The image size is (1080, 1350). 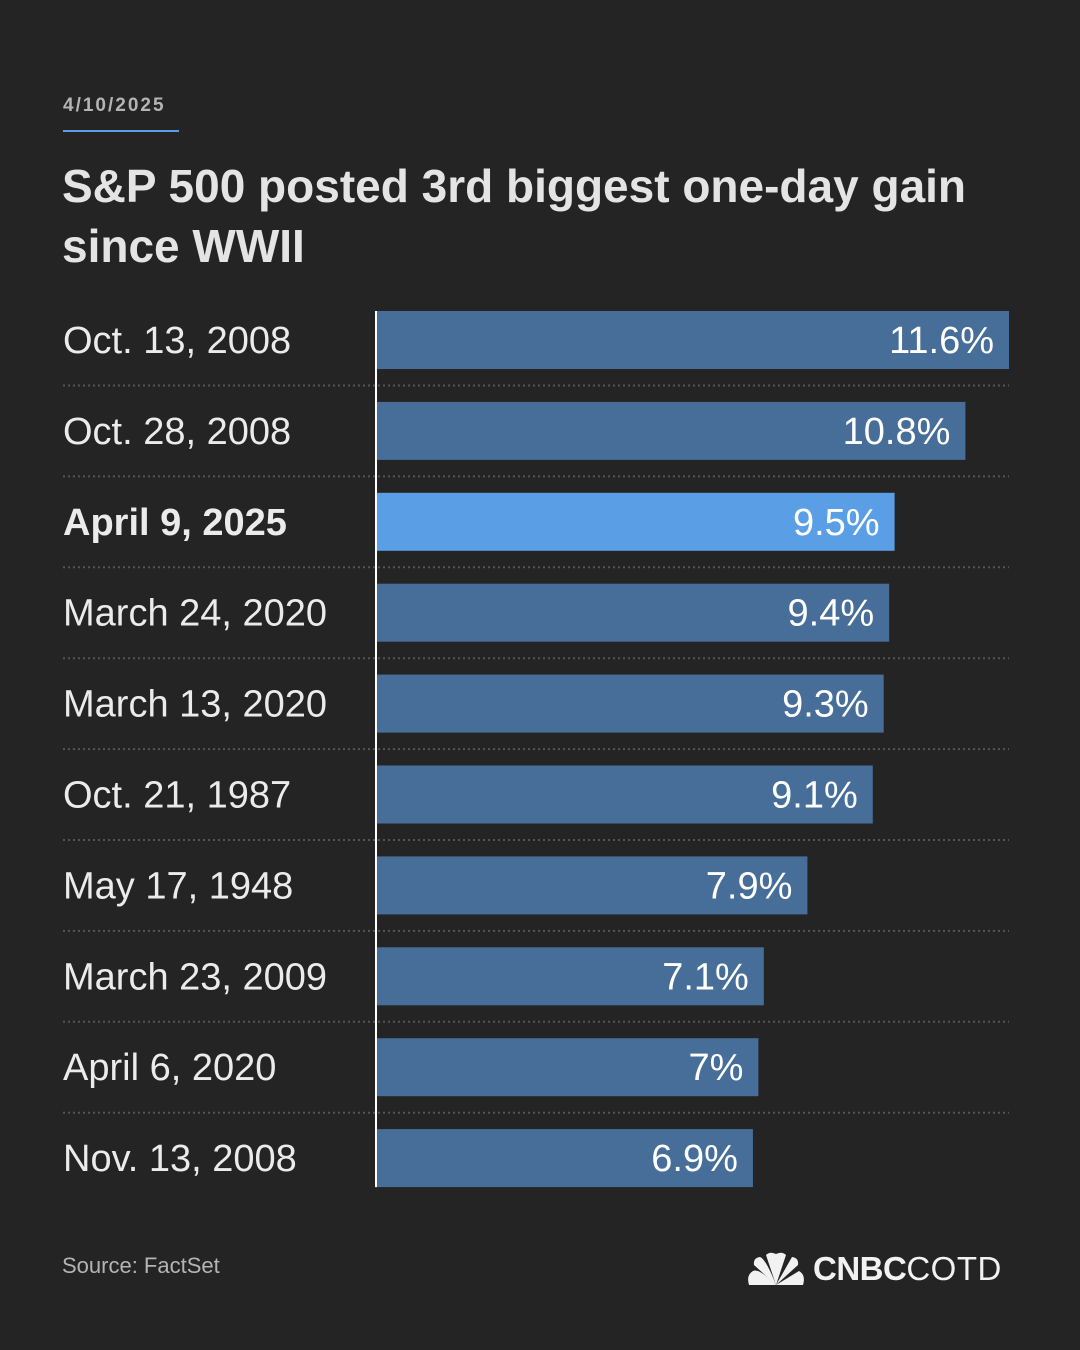 What do you see at coordinates (954, 1268) in the screenshot?
I see `brand-cotd: COTD` at bounding box center [954, 1268].